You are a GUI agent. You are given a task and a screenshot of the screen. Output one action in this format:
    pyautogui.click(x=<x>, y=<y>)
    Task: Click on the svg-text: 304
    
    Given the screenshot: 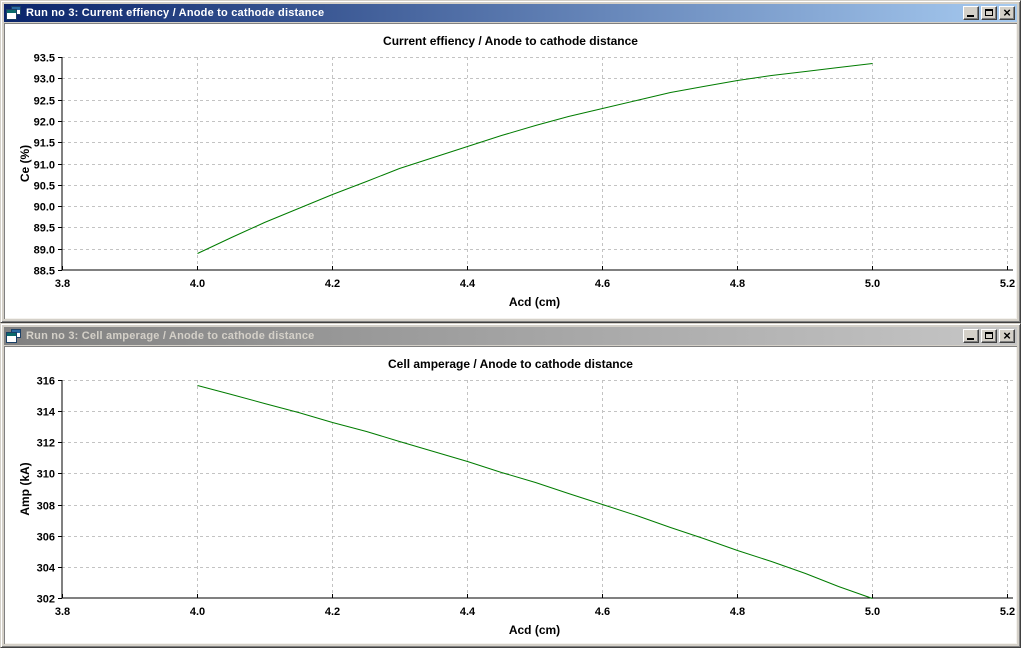 What is the action you would take?
    pyautogui.click(x=46, y=569)
    